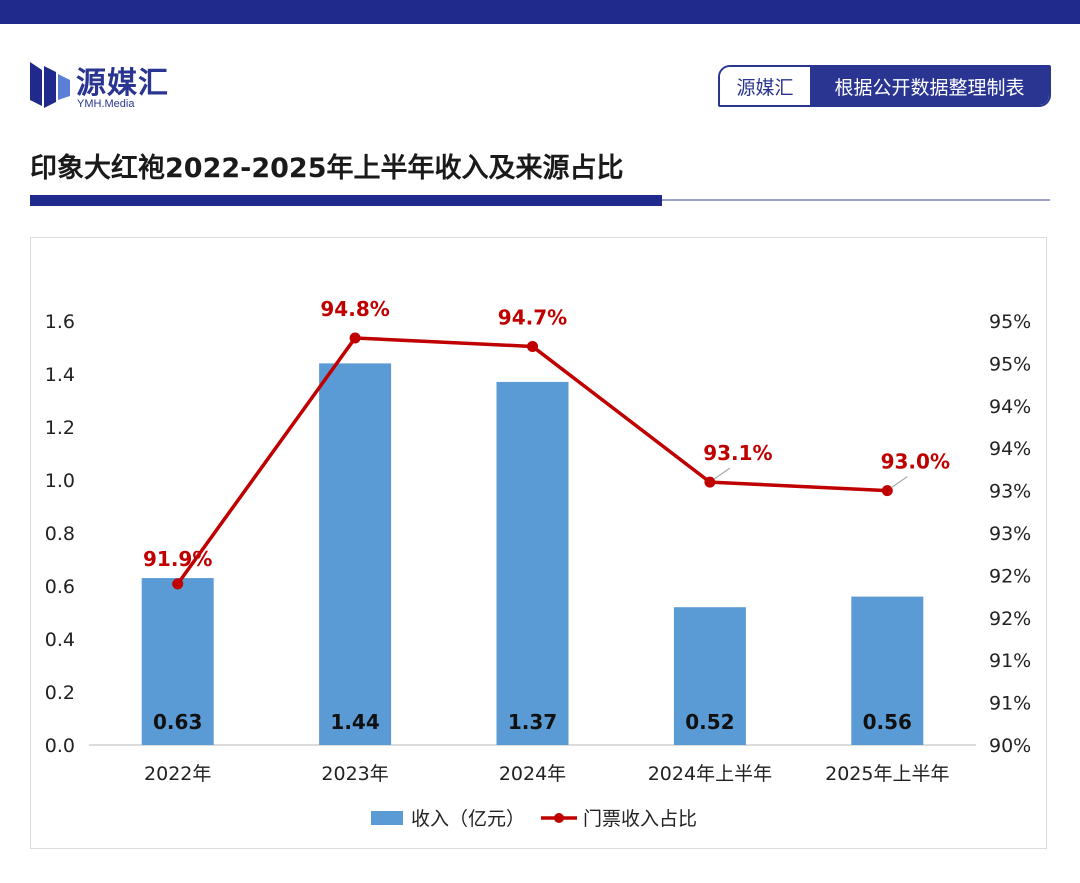 This screenshot has width=1080, height=883. I want to click on y-axis-tick-label: 0.2, so click(60, 693).